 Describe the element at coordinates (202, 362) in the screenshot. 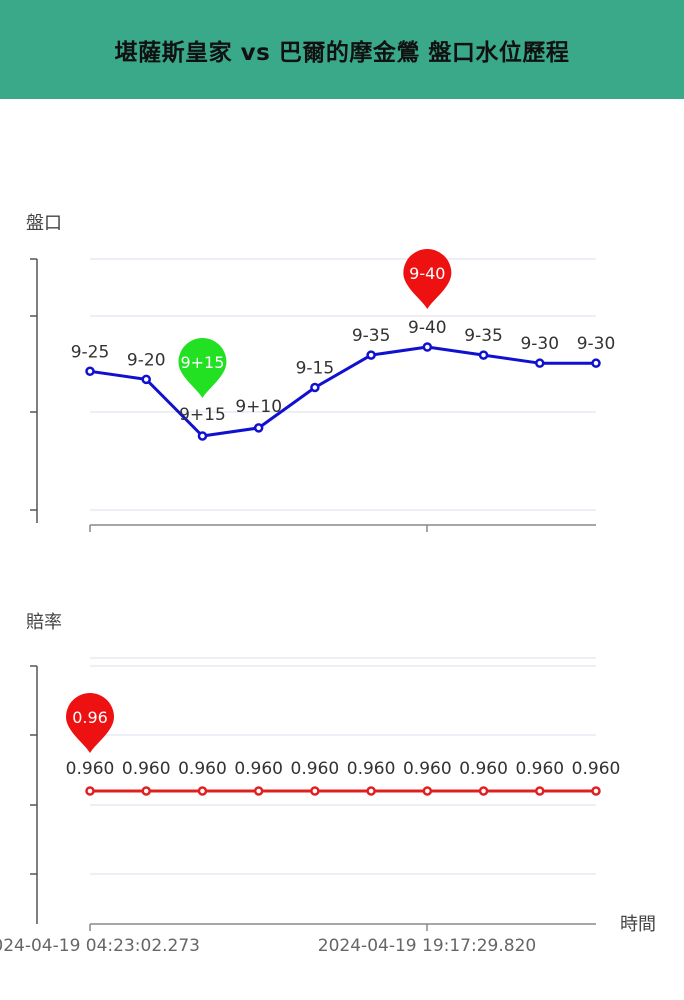

I see `marker-pin-label: 9+15` at that location.